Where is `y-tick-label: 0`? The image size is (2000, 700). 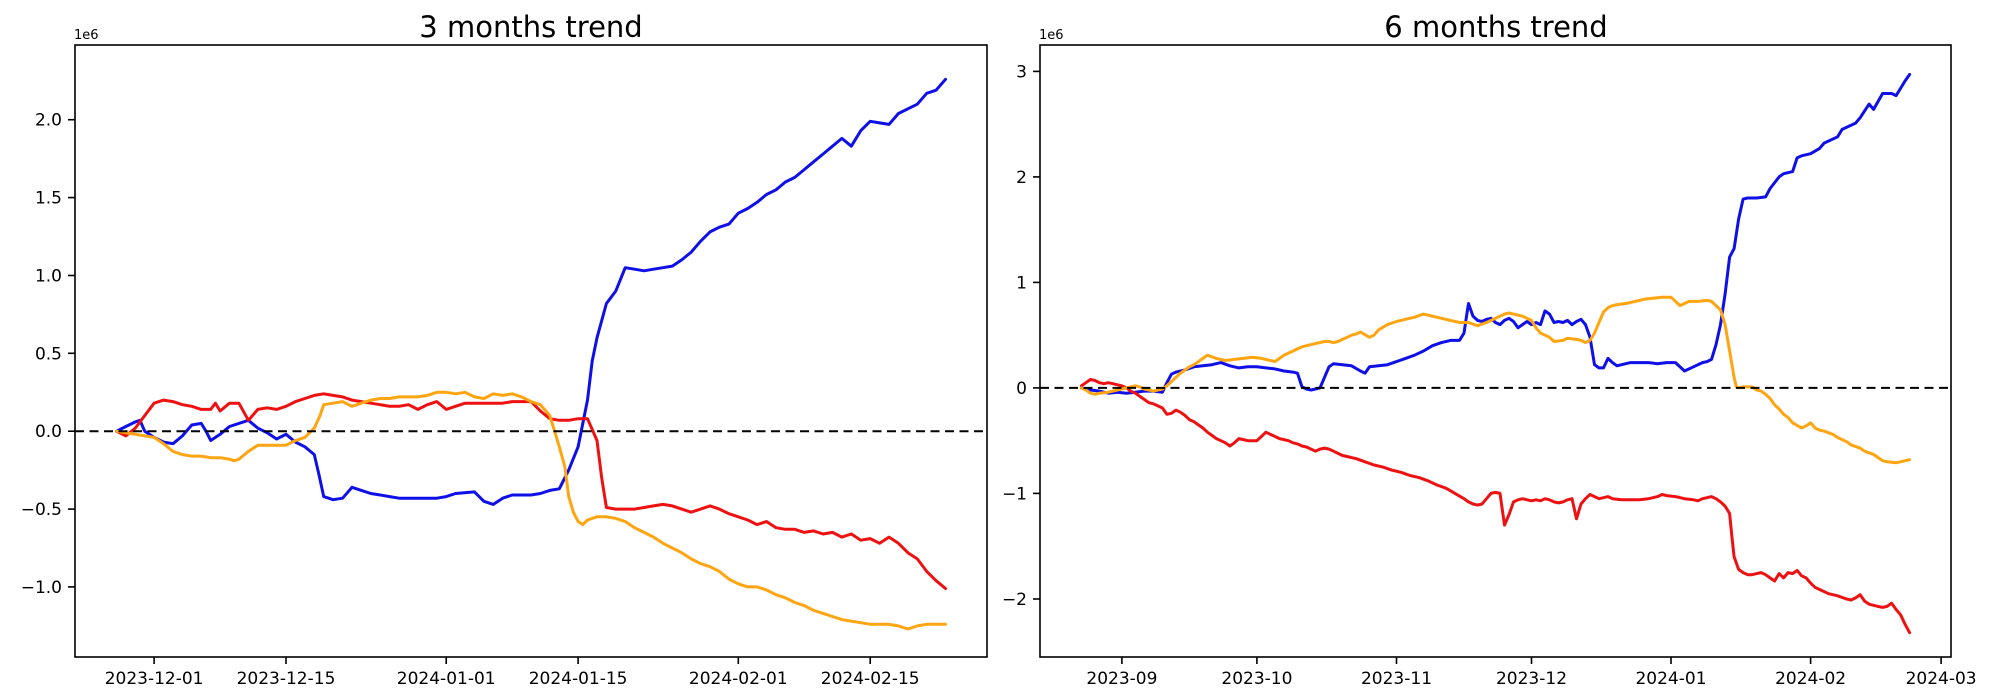
y-tick-label: 0 is located at coordinates (1021, 389).